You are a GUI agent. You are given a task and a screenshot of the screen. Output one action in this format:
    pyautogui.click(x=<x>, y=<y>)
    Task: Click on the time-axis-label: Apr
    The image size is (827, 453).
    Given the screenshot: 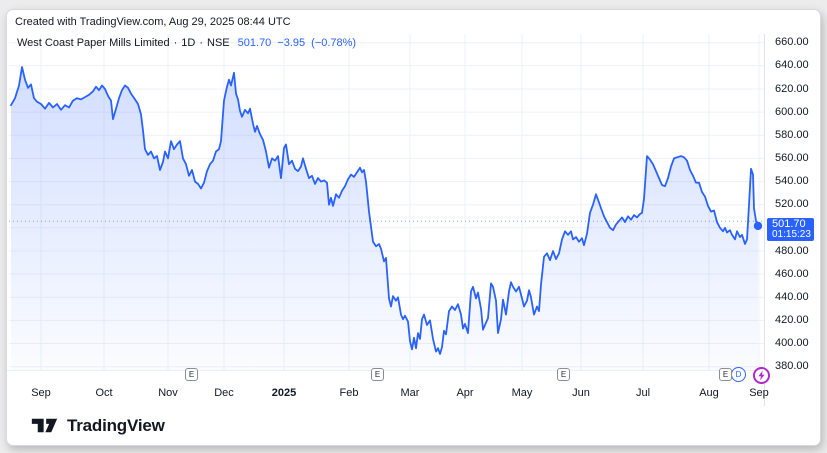 What is the action you would take?
    pyautogui.click(x=465, y=393)
    